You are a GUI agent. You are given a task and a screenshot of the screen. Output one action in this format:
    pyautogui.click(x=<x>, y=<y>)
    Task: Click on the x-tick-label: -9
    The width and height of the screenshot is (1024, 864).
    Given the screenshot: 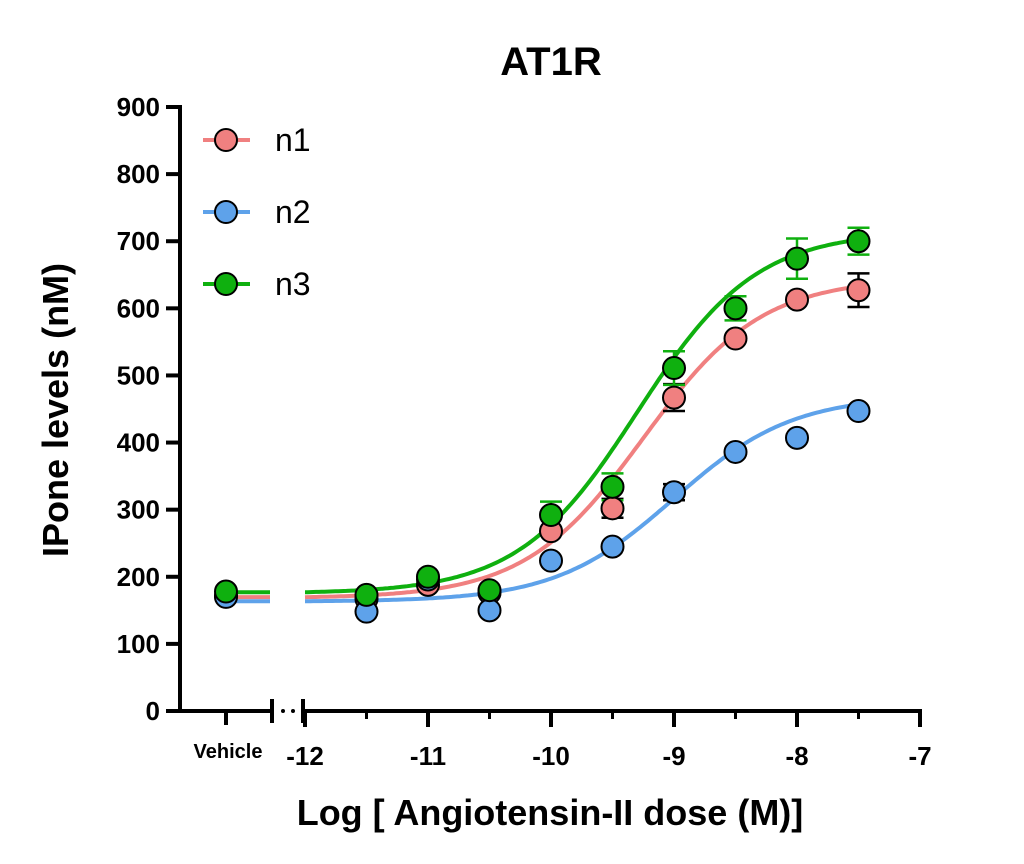 What is the action you would take?
    pyautogui.click(x=673, y=756)
    